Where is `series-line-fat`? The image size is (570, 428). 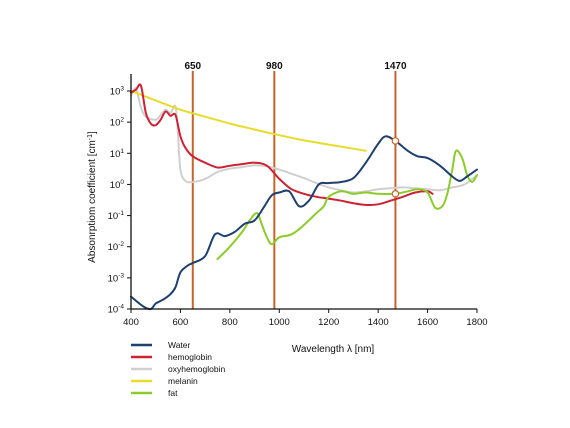
series-line-fat is located at coordinates (347, 205).